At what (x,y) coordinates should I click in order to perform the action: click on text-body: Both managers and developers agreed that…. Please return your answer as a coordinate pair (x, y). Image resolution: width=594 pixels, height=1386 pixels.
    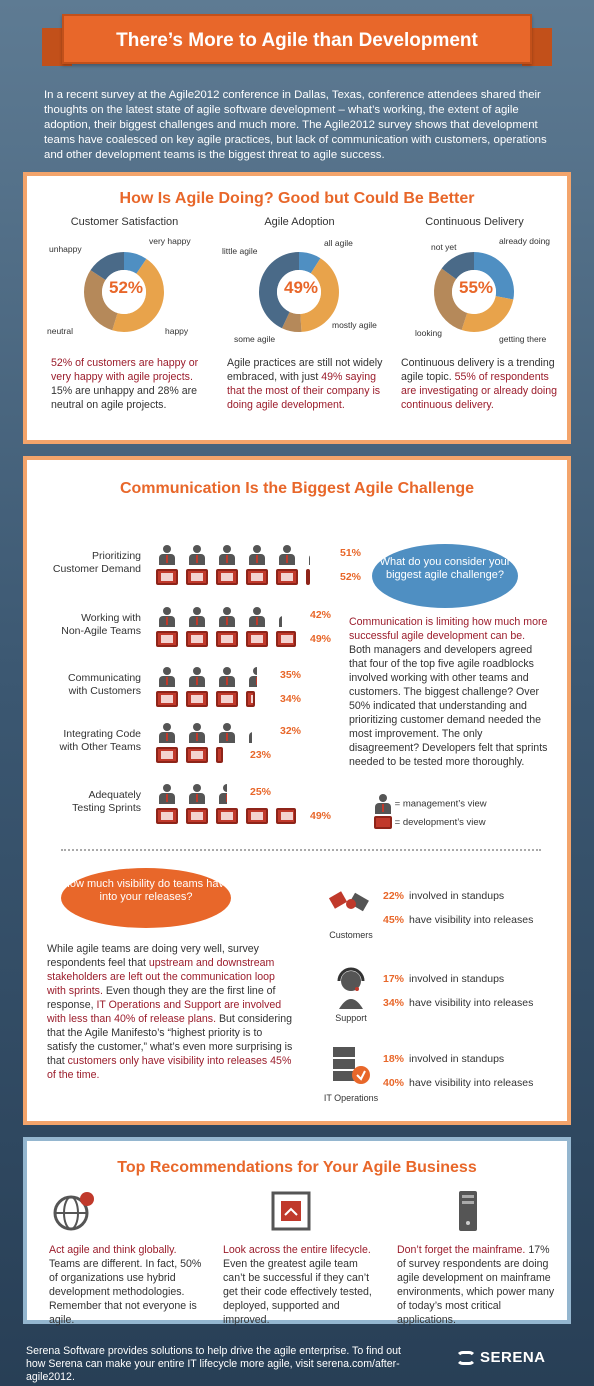
    Looking at the image, I should click on (448, 706).